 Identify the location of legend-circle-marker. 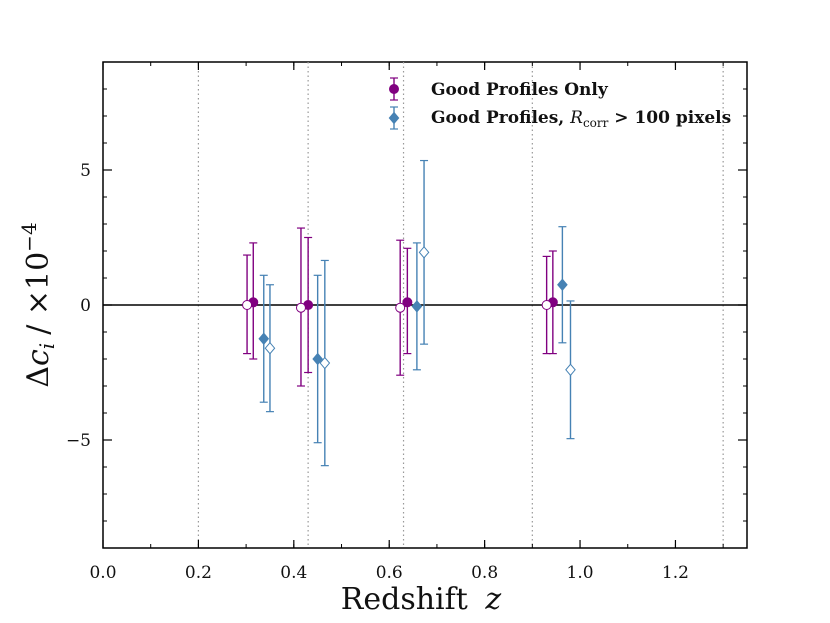
(394, 89).